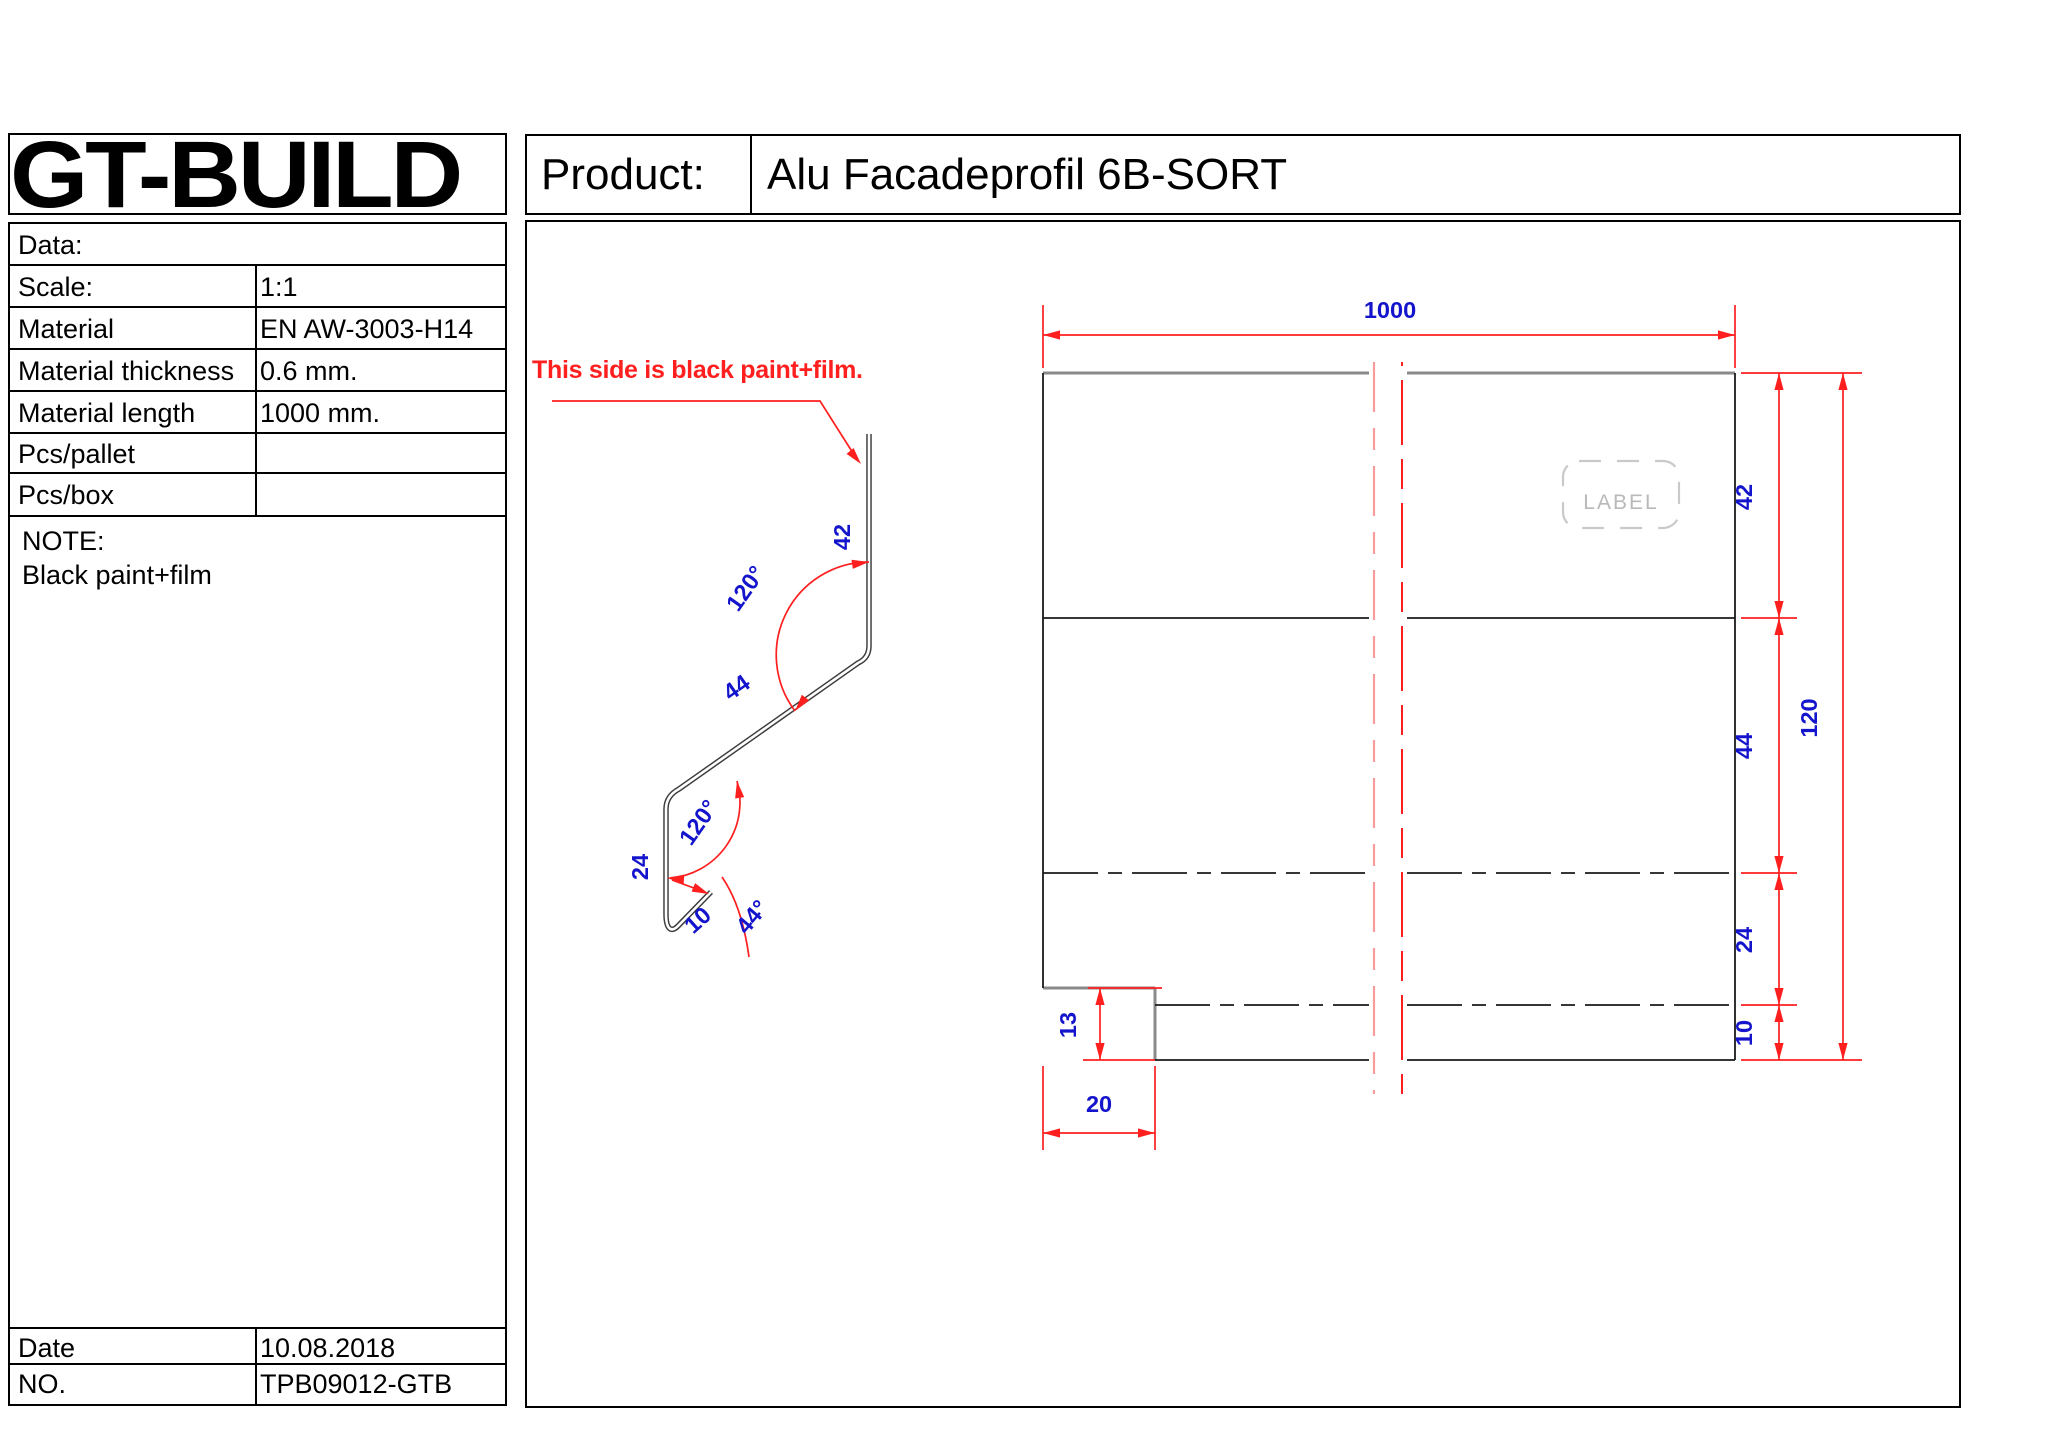 This screenshot has width=2048, height=1447. What do you see at coordinates (236, 174) in the screenshot?
I see `logo-text: GT-BUILD` at bounding box center [236, 174].